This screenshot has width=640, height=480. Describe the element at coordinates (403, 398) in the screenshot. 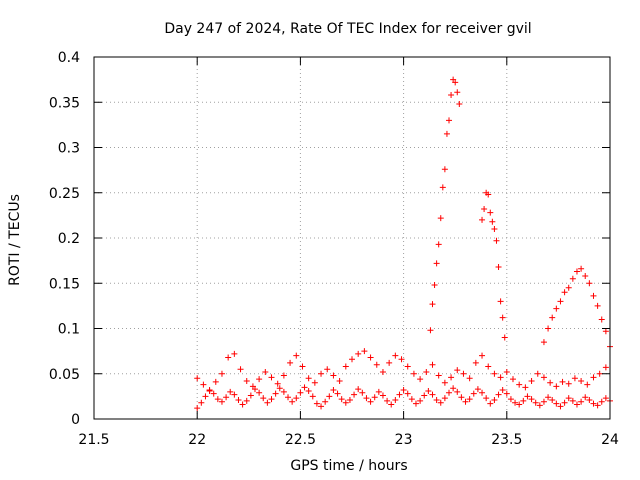

I see `series-satellite-tracks` at that location.